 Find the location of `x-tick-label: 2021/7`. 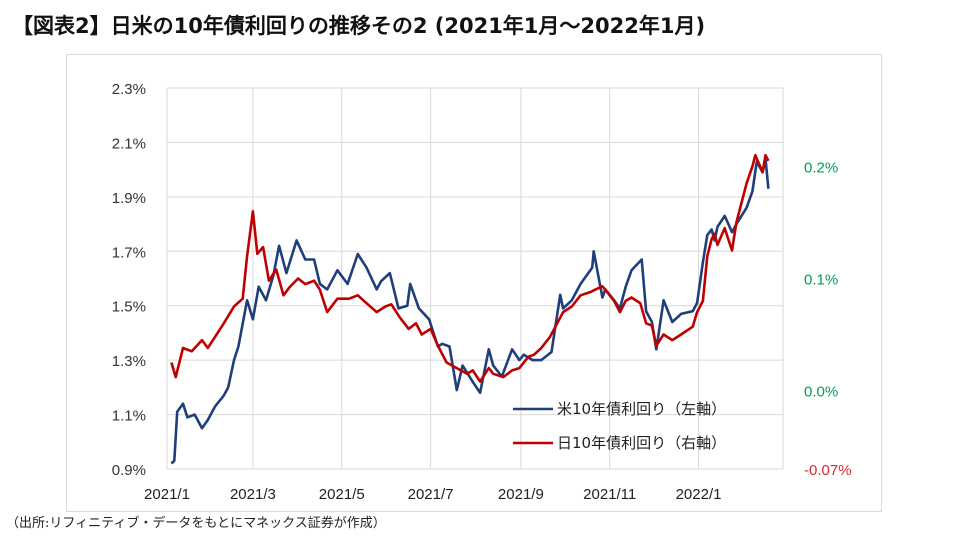

x-tick-label: 2021/7 is located at coordinates (431, 494).